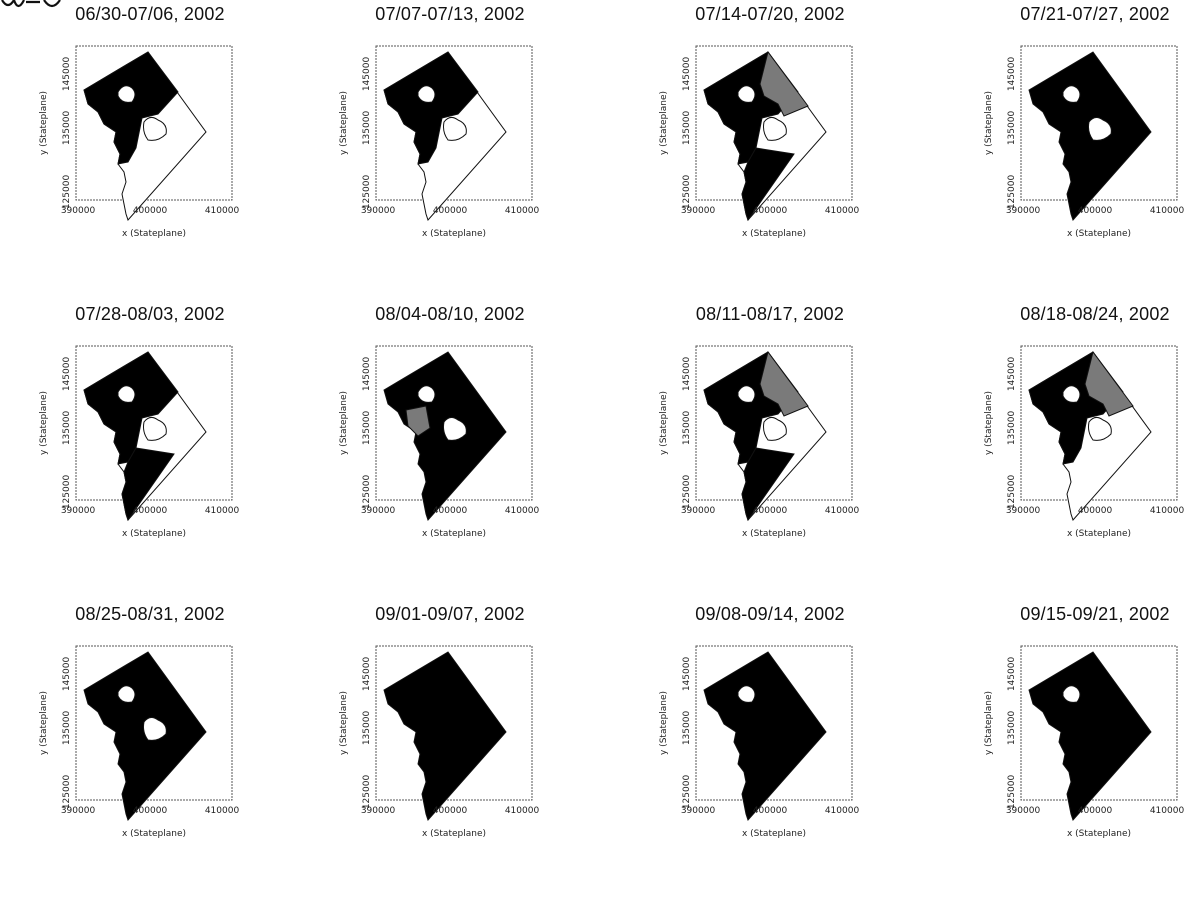 The width and height of the screenshot is (1203, 903). Describe the element at coordinates (1095, 14) in the screenshot. I see `panel-title: 07/21-07/27, 2002` at that location.